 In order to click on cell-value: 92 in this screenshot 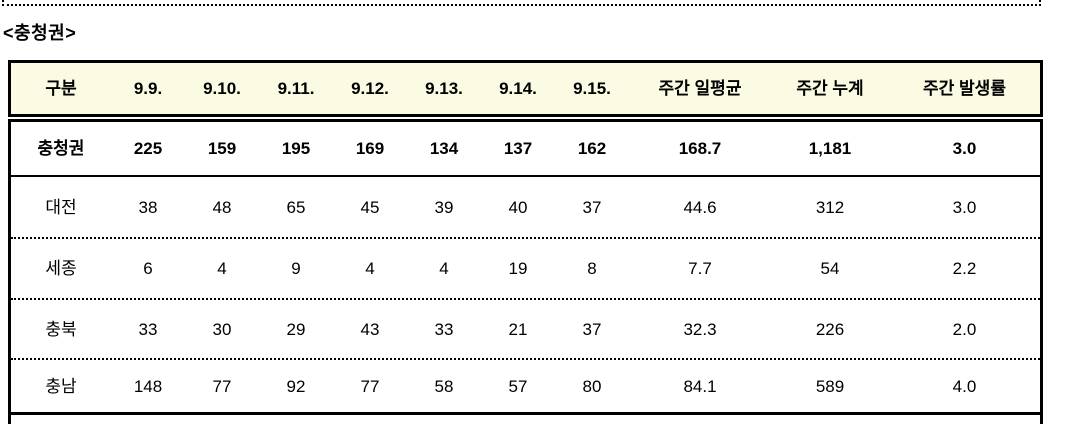, I will do `click(296, 386)`.